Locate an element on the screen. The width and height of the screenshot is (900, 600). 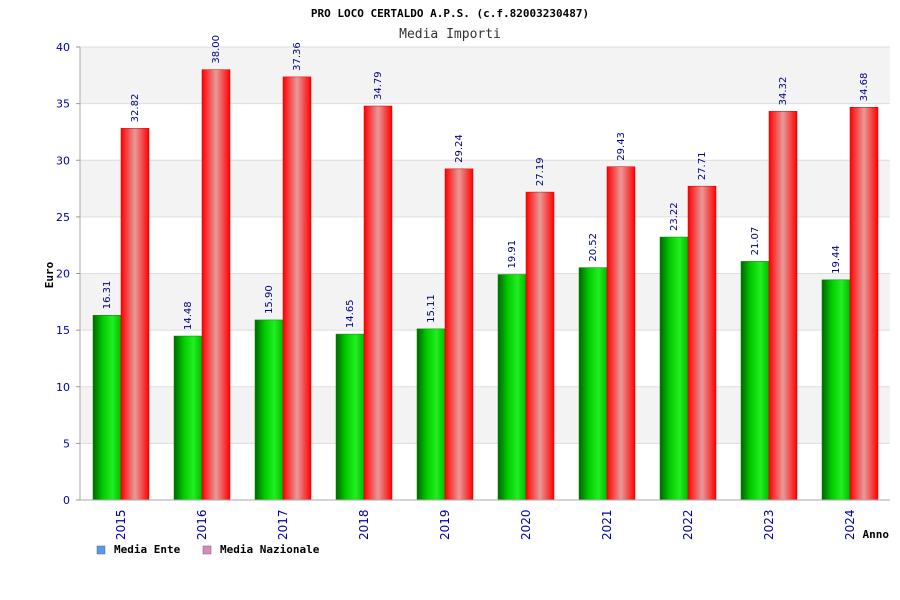
y-tick-label: 10 is located at coordinates (63, 387).